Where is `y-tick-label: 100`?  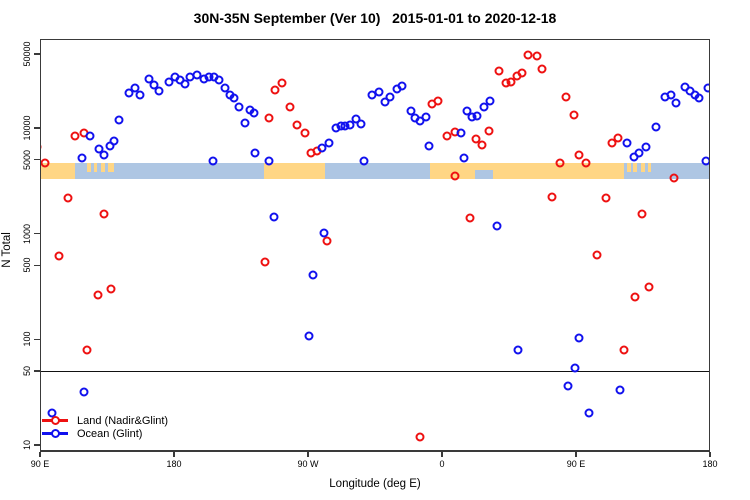 y-tick-label: 100 is located at coordinates (27, 339).